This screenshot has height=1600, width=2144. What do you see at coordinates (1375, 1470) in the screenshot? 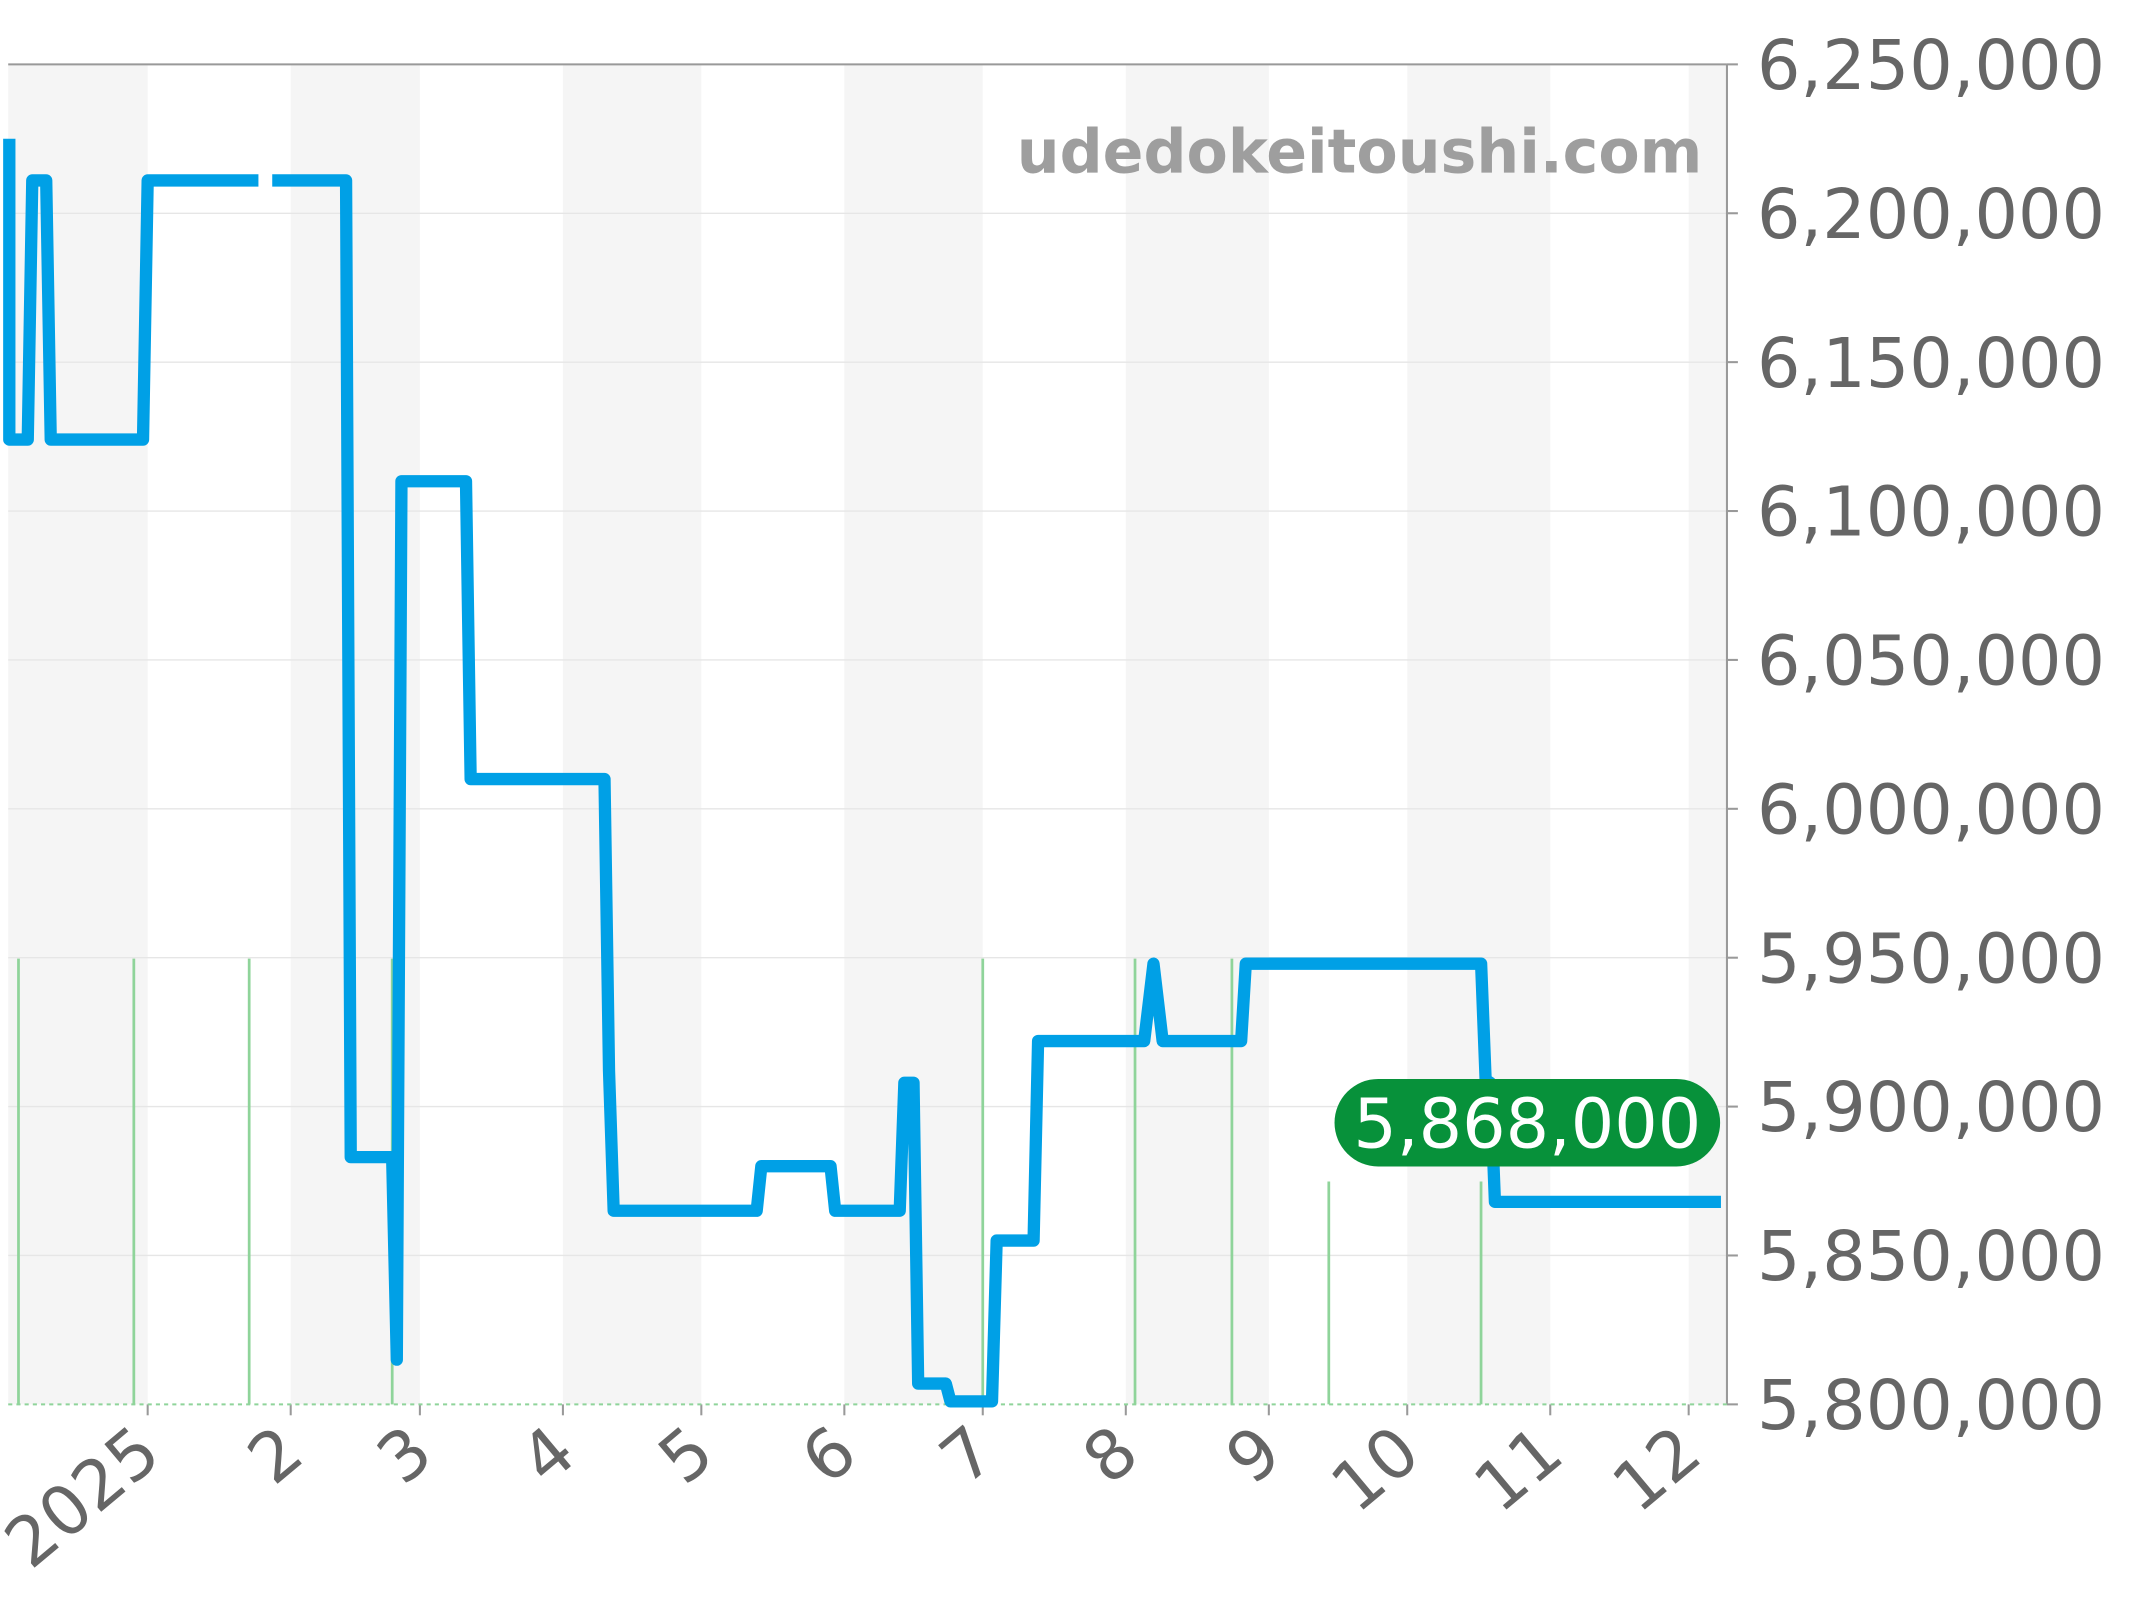
I see `x-tick-label: 10` at bounding box center [1375, 1470].